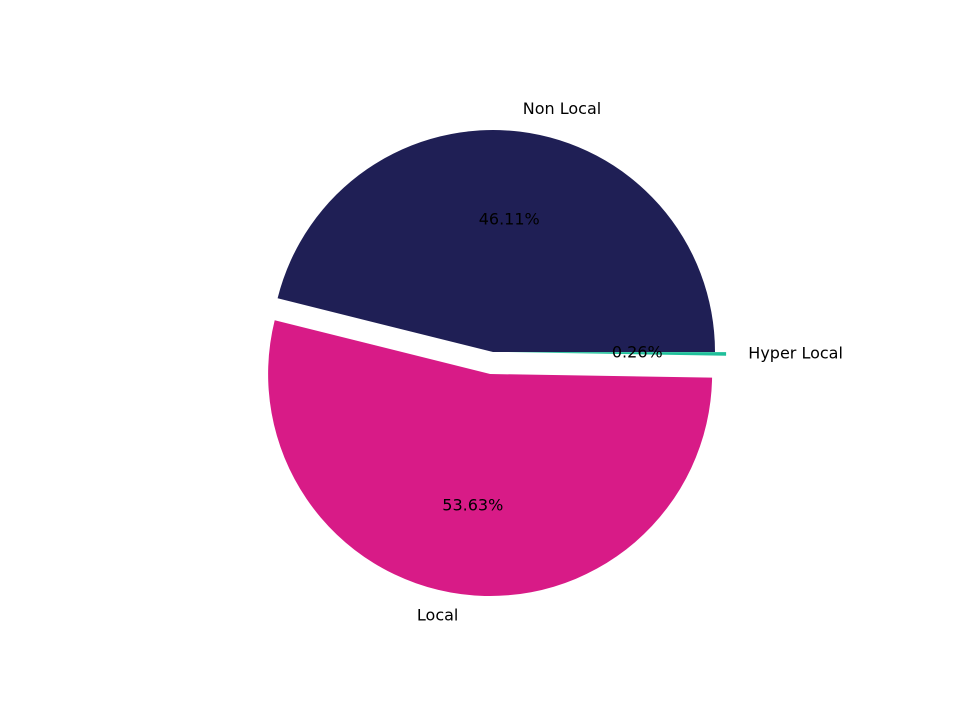 This screenshot has width=960, height=724. I want to click on slice-label: Non Local, so click(562, 108).